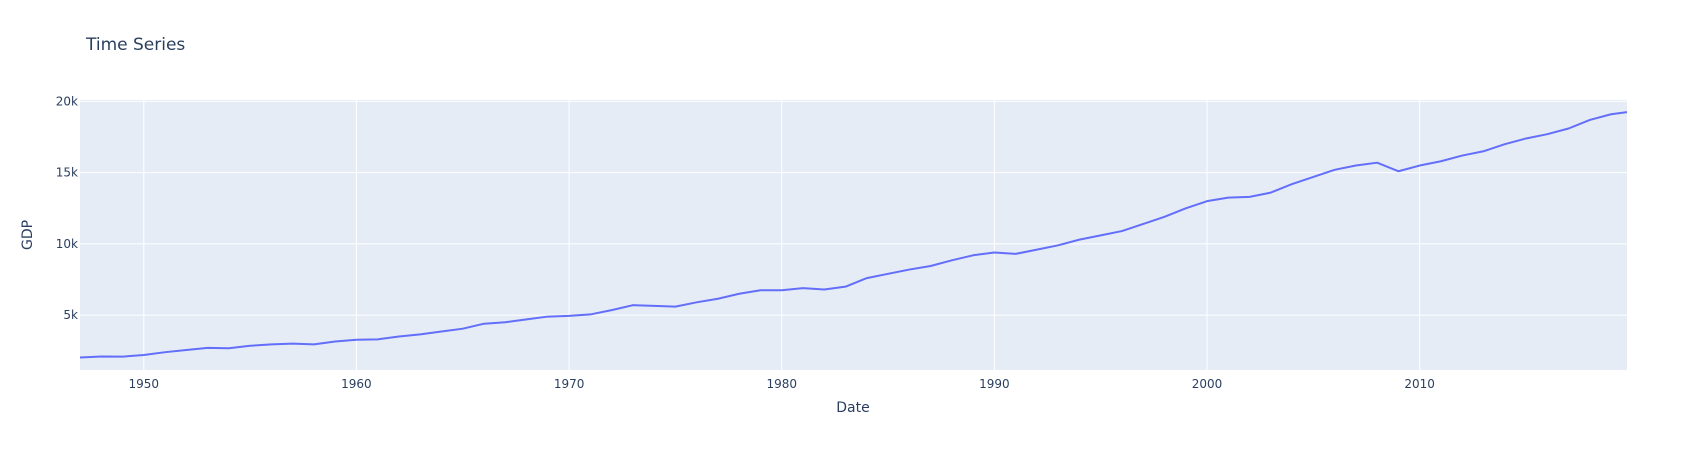  What do you see at coordinates (67, 244) in the screenshot?
I see `y-tick-label: 10k` at bounding box center [67, 244].